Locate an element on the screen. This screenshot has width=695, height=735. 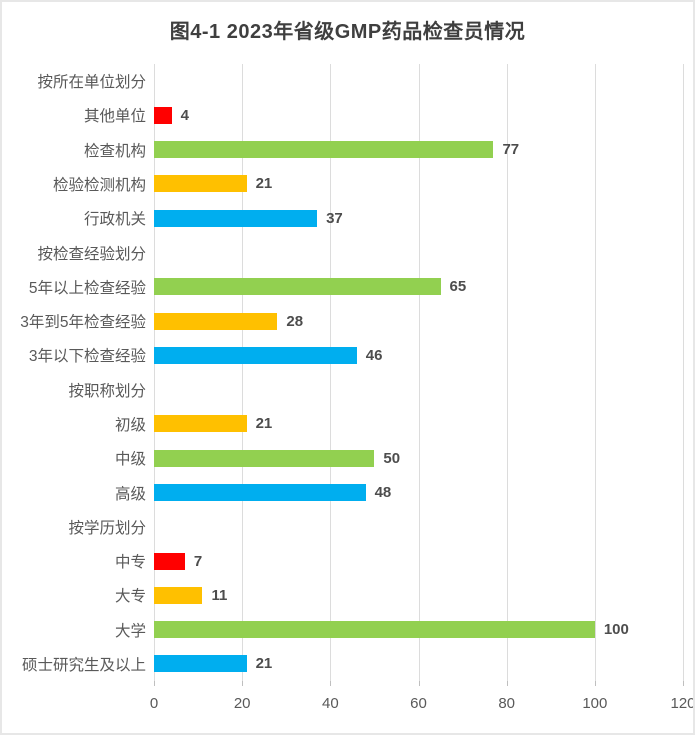
group-label: 按职称划分 is located at coordinates (107, 391).